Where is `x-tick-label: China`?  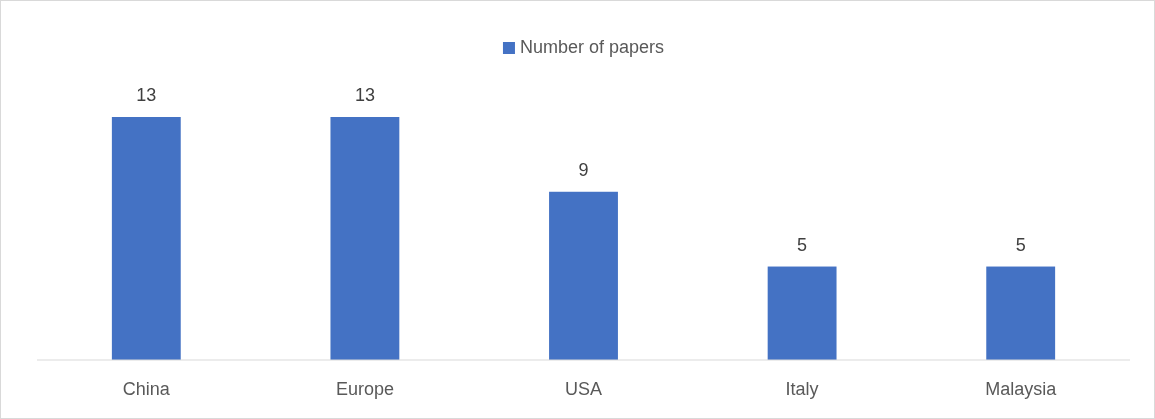
x-tick-label: China is located at coordinates (146, 388).